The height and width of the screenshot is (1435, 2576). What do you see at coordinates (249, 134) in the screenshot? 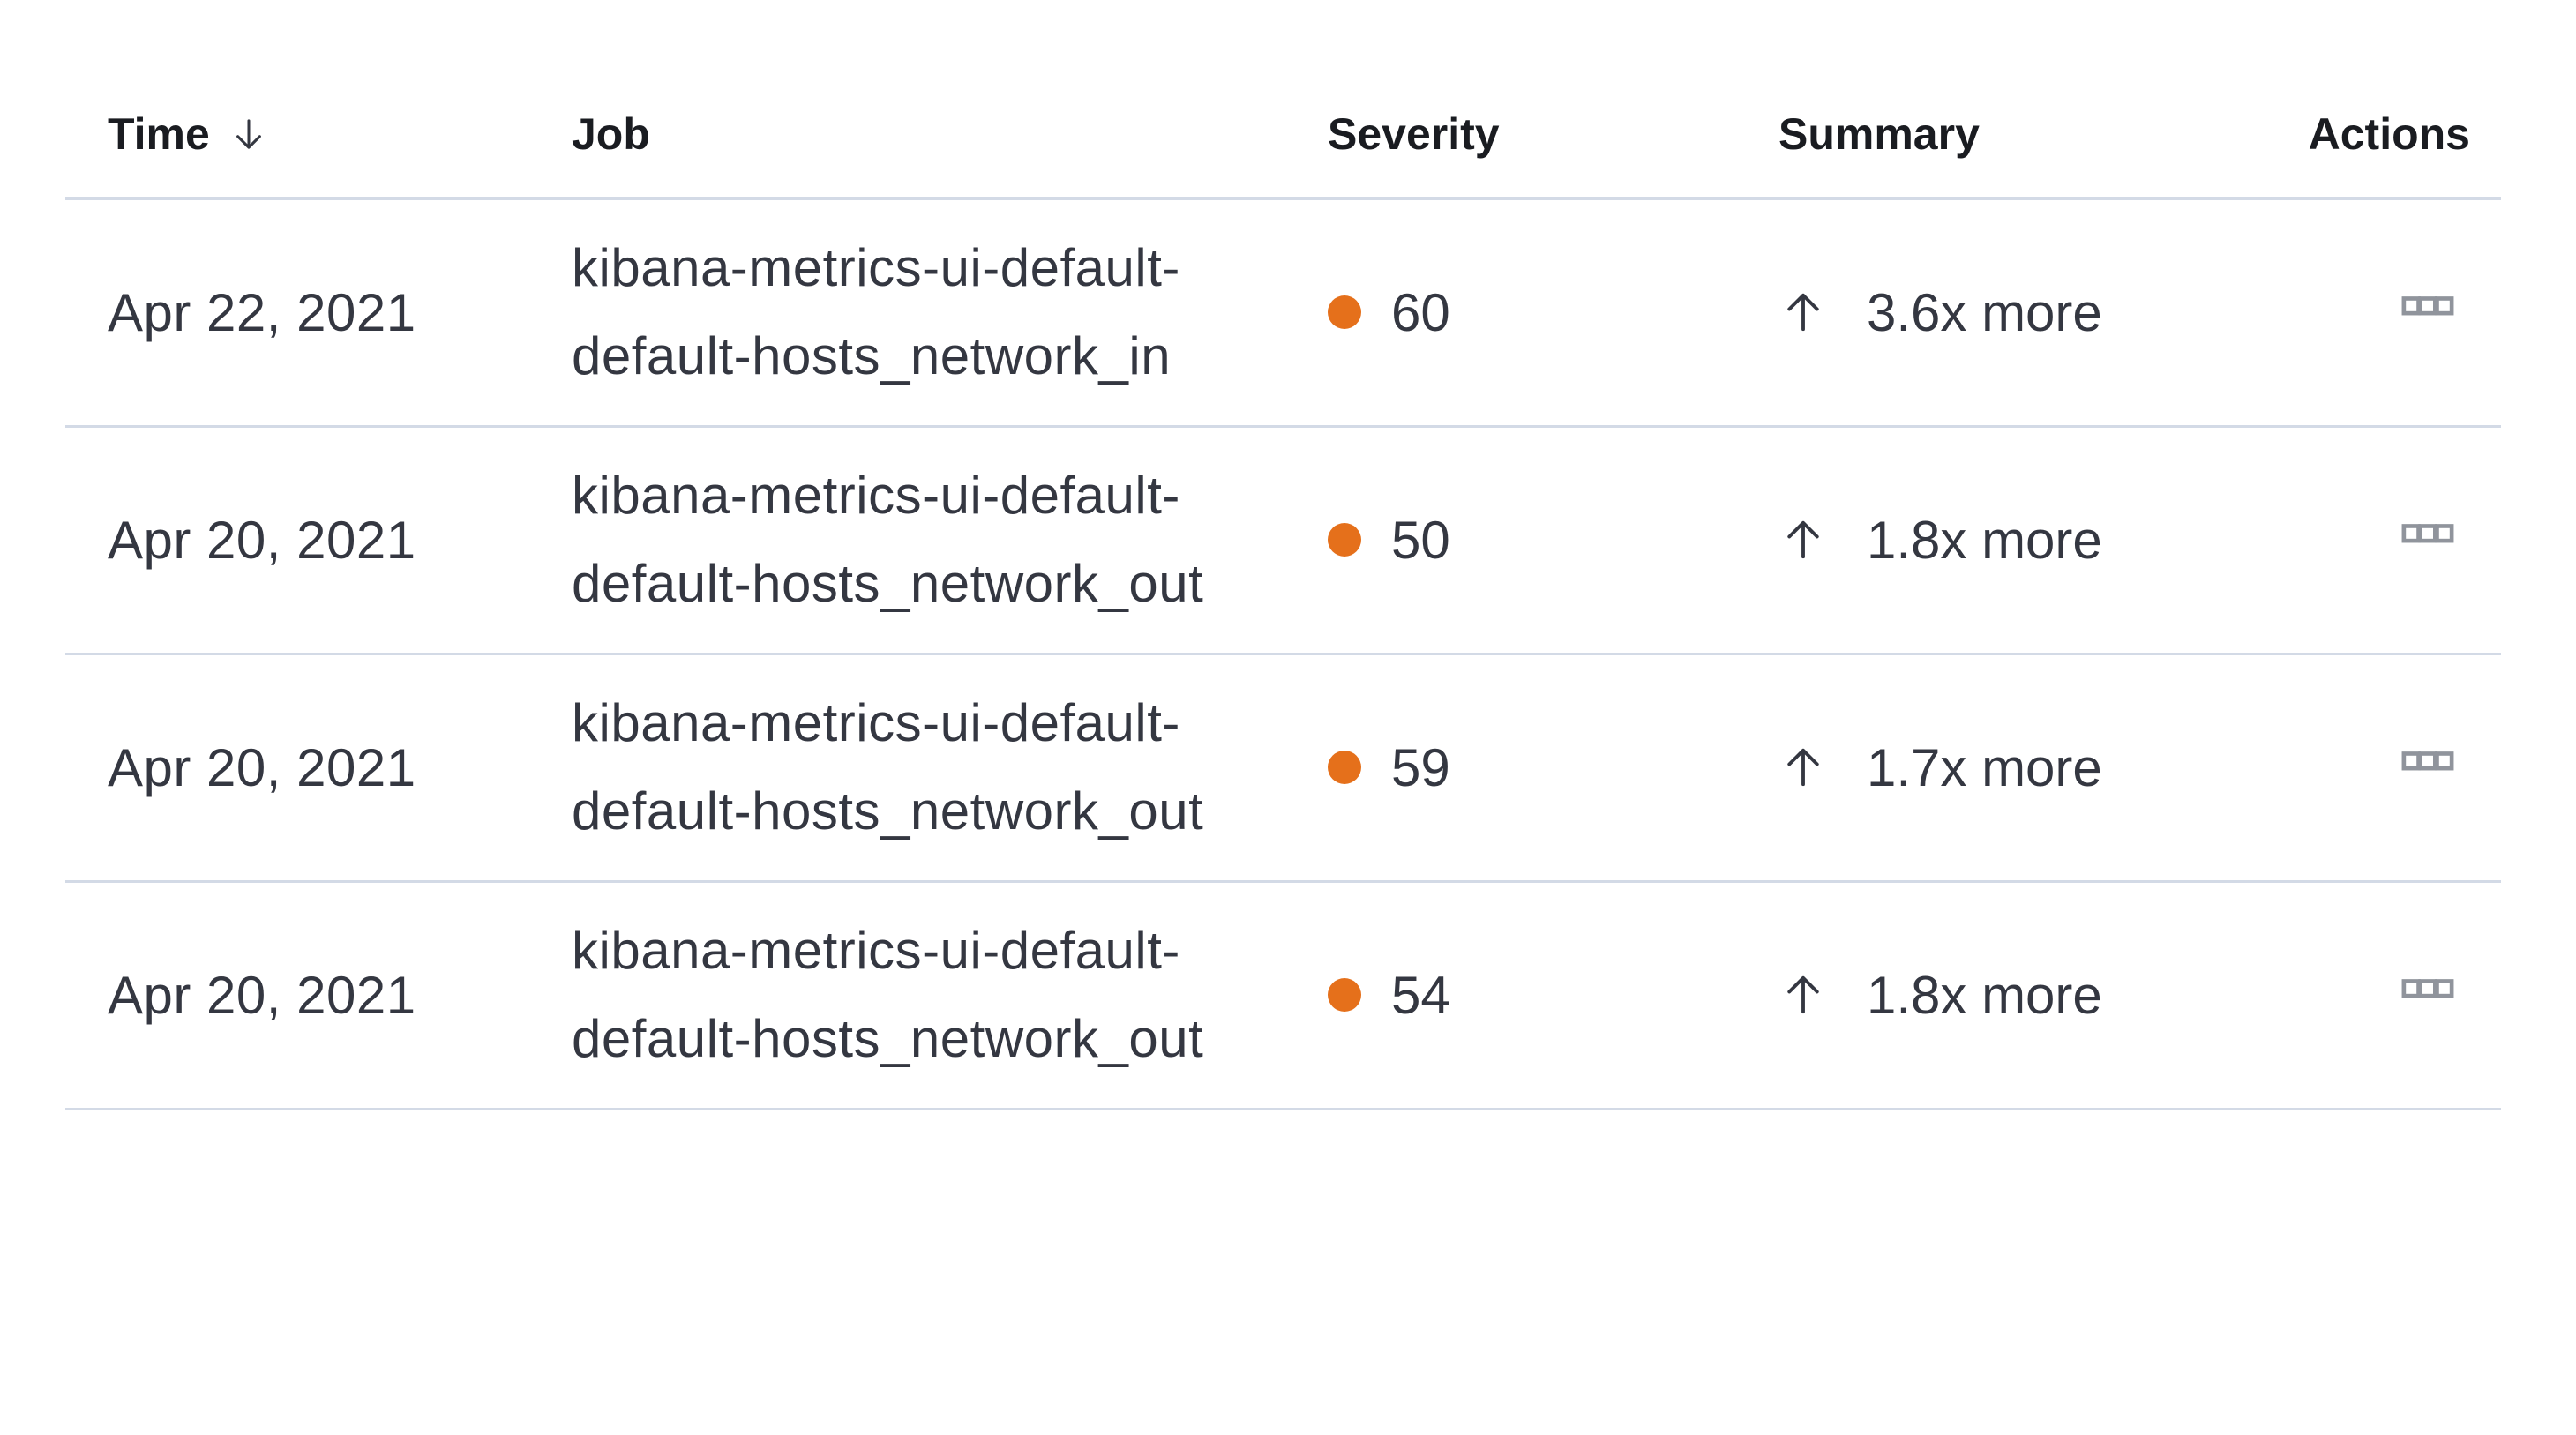
I see `sort-descending-icon` at bounding box center [249, 134].